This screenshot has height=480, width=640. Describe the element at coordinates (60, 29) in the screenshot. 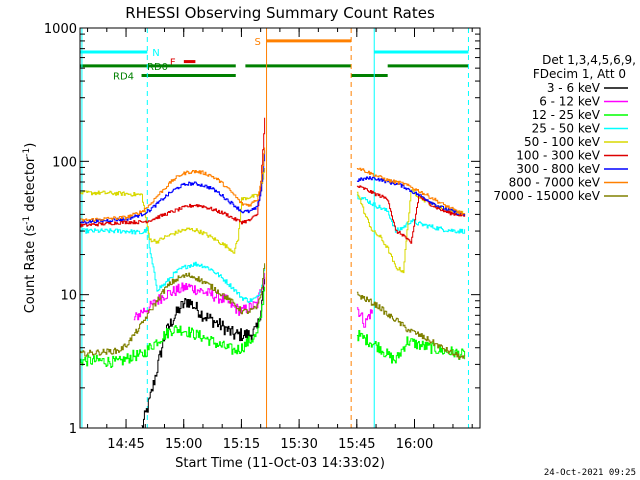

I see `y-tick-label: 1000` at that location.